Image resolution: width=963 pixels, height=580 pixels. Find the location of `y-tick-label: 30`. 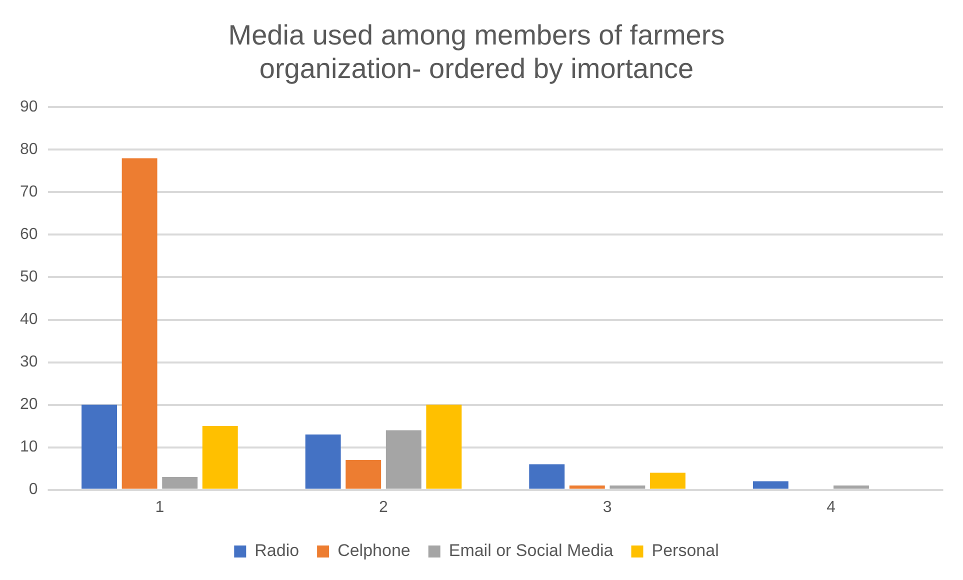

y-tick-label: 30 is located at coordinates (29, 362).